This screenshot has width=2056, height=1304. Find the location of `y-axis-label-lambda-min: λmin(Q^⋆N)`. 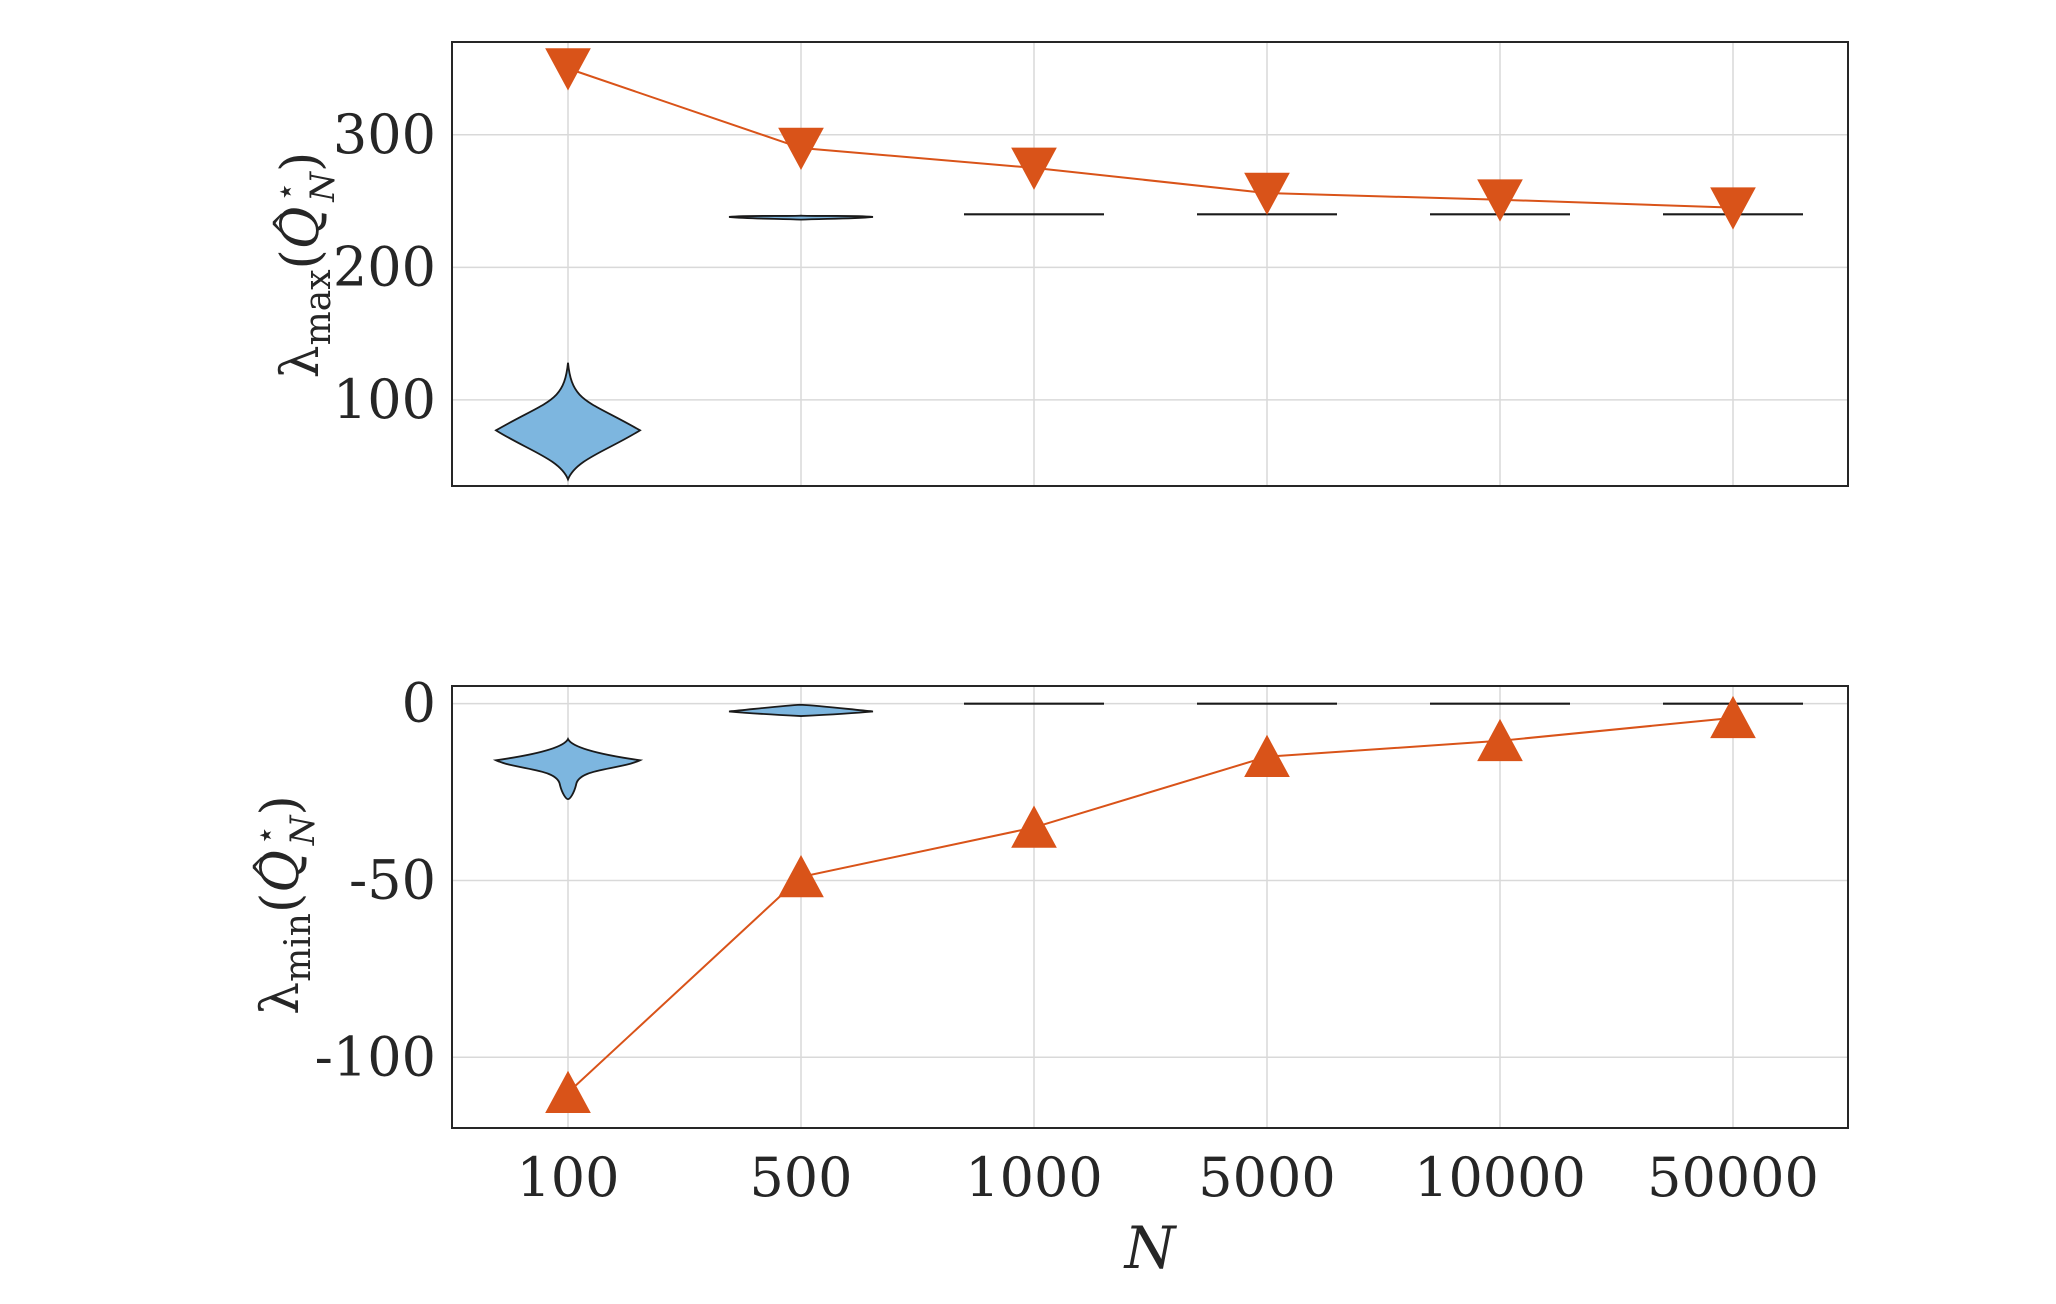

y-axis-label-lambda-min: λmin(Q^⋆N) is located at coordinates (284, 905).